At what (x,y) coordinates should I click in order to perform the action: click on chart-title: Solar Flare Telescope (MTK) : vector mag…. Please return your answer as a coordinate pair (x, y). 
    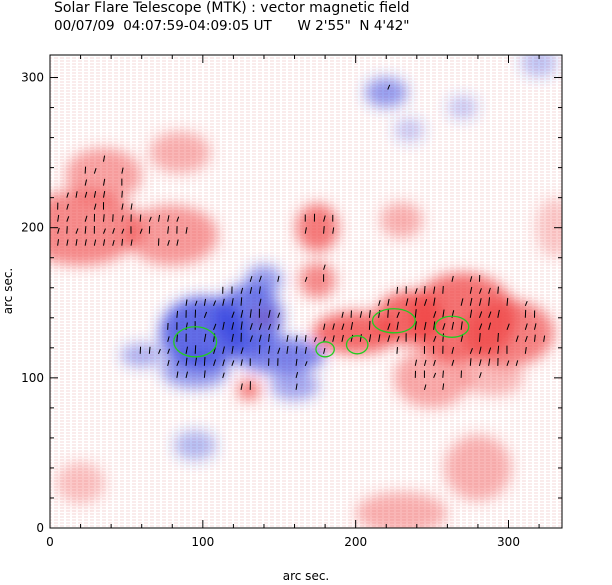
    Looking at the image, I should click on (232, 8).